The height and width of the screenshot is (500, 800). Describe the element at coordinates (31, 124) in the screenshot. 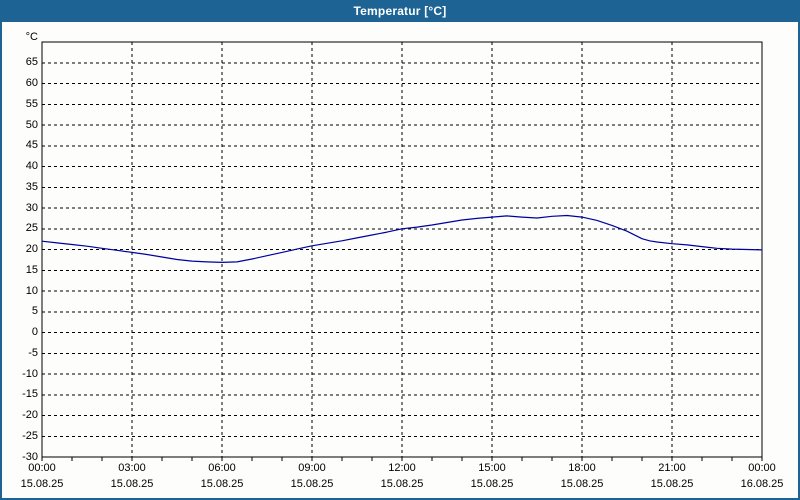

I see `y-axis-tick-label: 50` at that location.